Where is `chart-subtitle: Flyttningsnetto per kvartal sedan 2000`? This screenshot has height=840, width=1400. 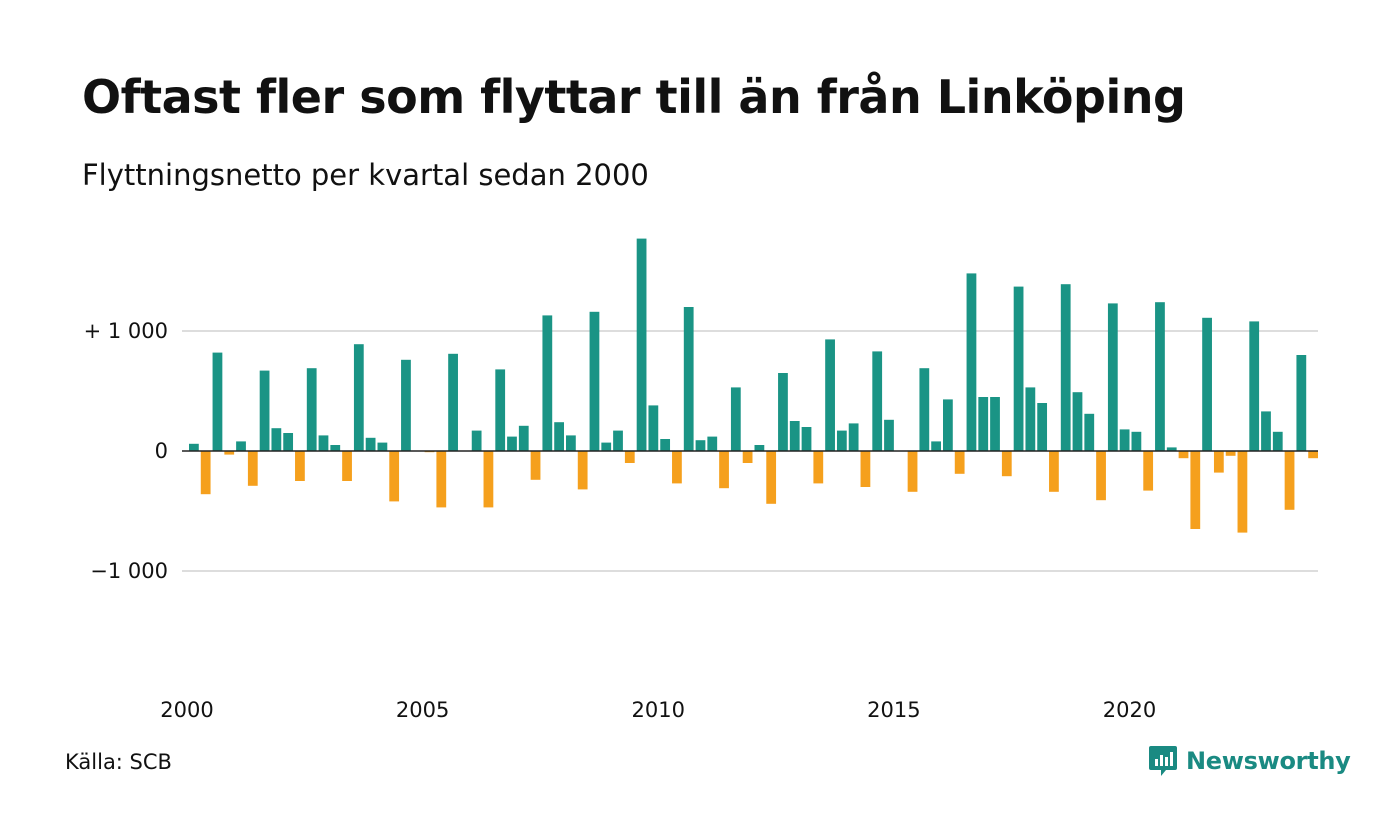
chart-subtitle: Flyttningsnetto per kvartal sedan 2000 is located at coordinates (365, 175).